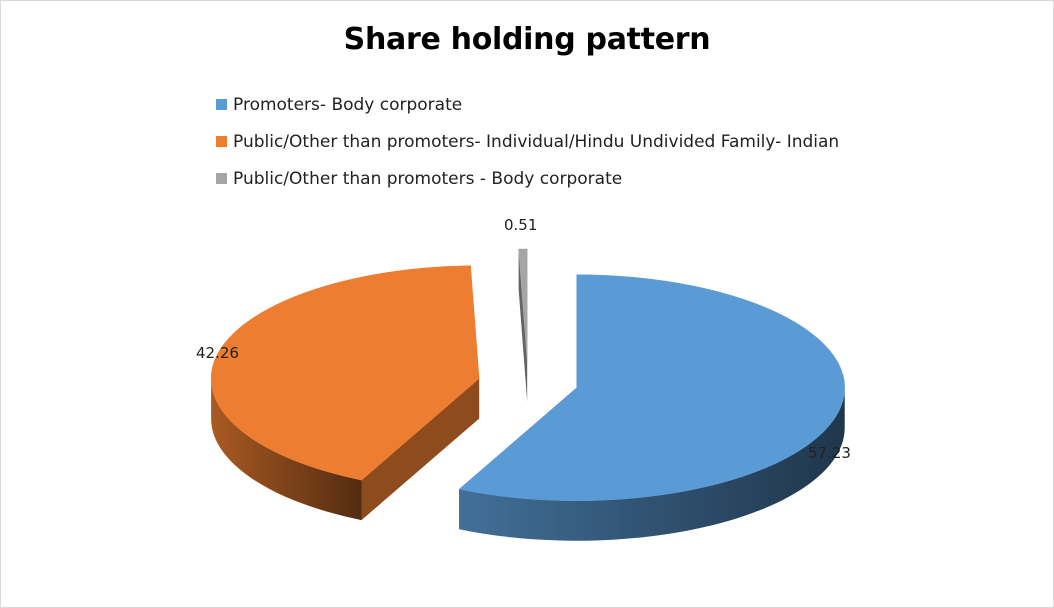 This screenshot has width=1054, height=608. Describe the element at coordinates (217, 353) in the screenshot. I see `data-label-public-individual: 42.26` at that location.